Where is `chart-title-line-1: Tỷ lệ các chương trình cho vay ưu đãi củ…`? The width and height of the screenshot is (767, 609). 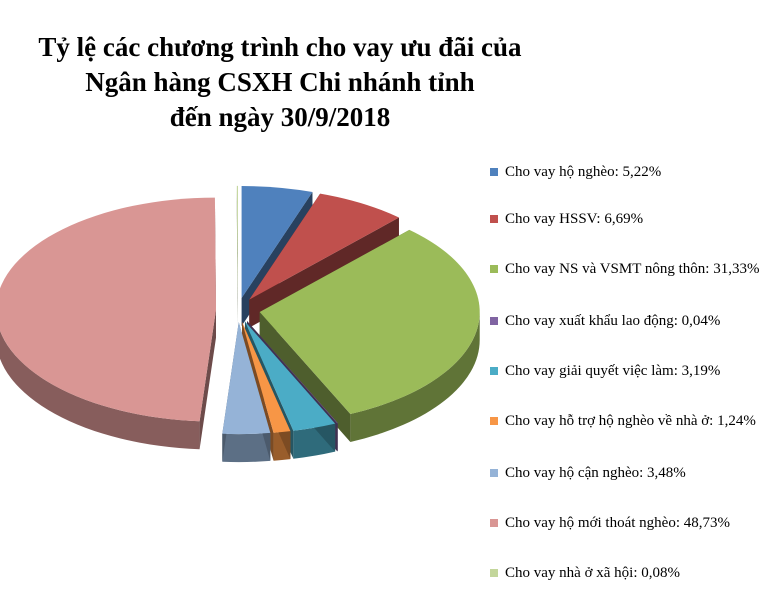 chart-title-line-1: Tỷ lệ các chương trình cho vay ưu đãi củ… is located at coordinates (280, 47).